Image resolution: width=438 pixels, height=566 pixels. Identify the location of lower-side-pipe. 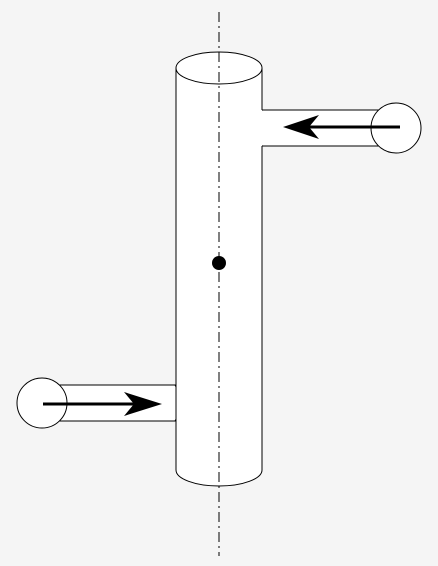
(98, 403).